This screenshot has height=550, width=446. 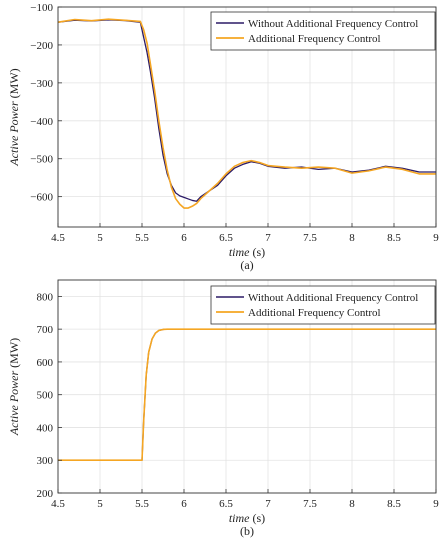 I want to click on y-tick-label: −200, so click(x=41, y=46).